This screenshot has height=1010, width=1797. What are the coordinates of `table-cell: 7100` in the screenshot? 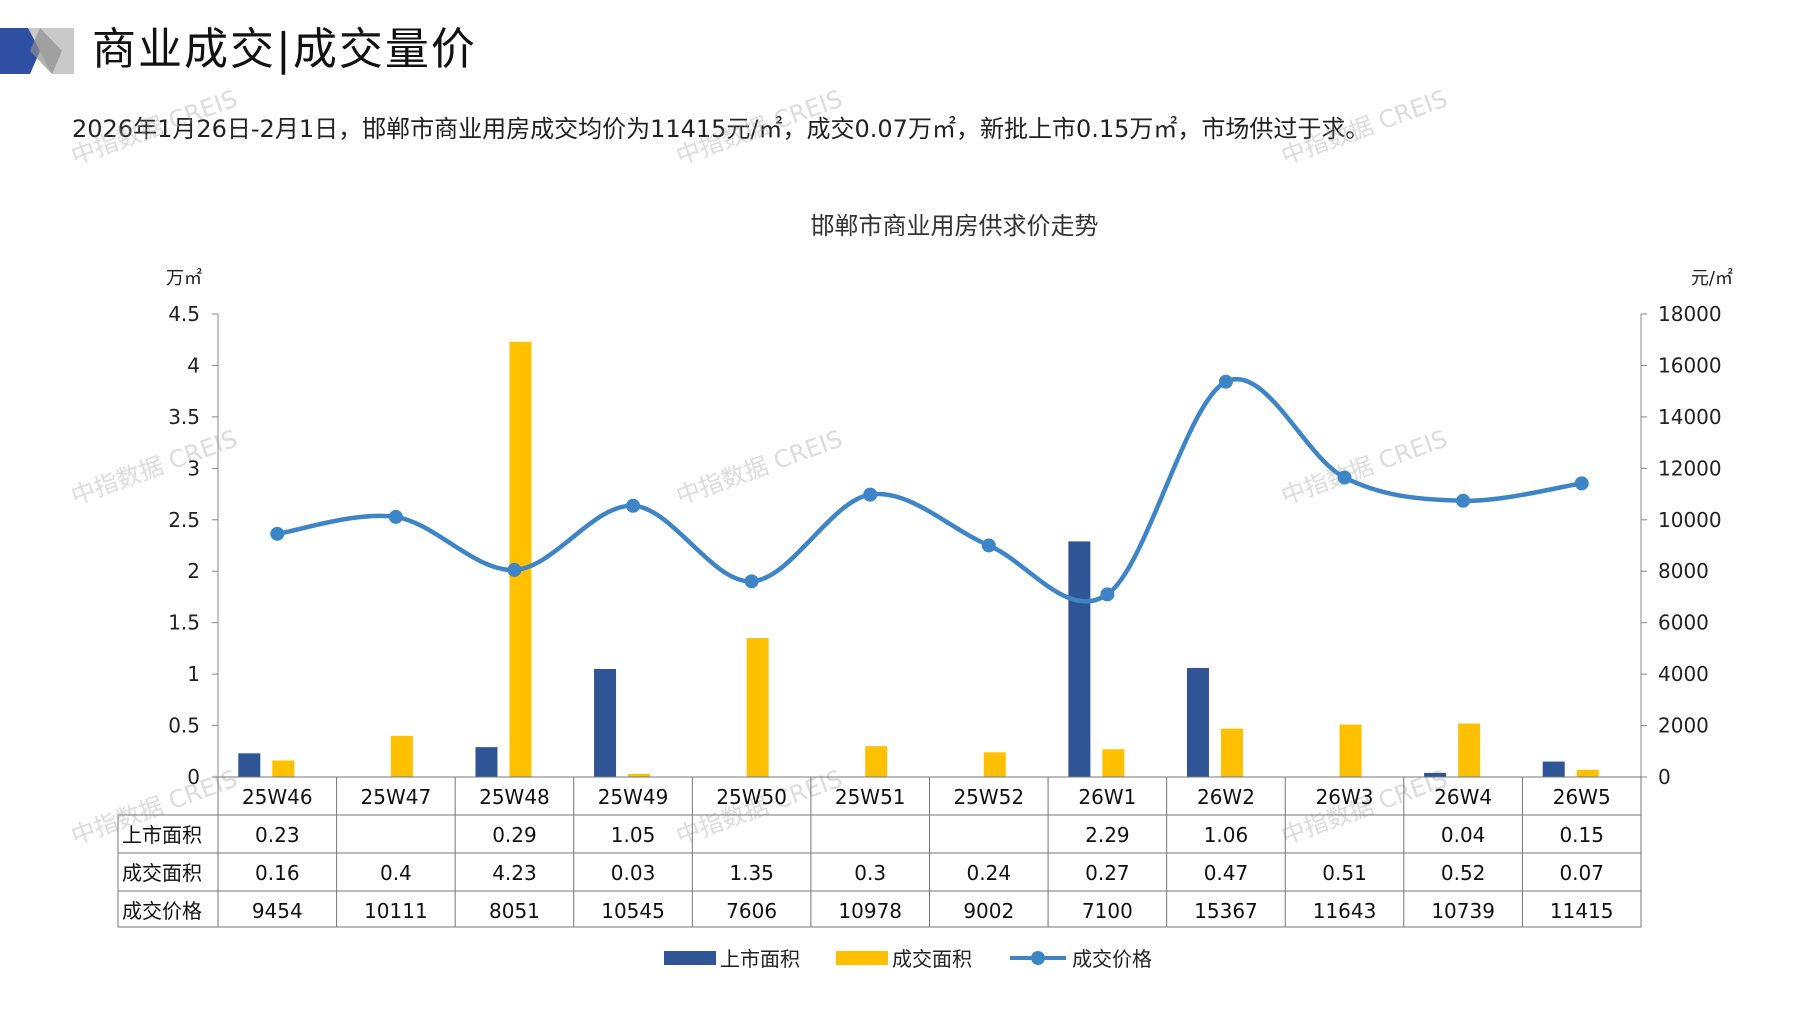 It's located at (1107, 911).